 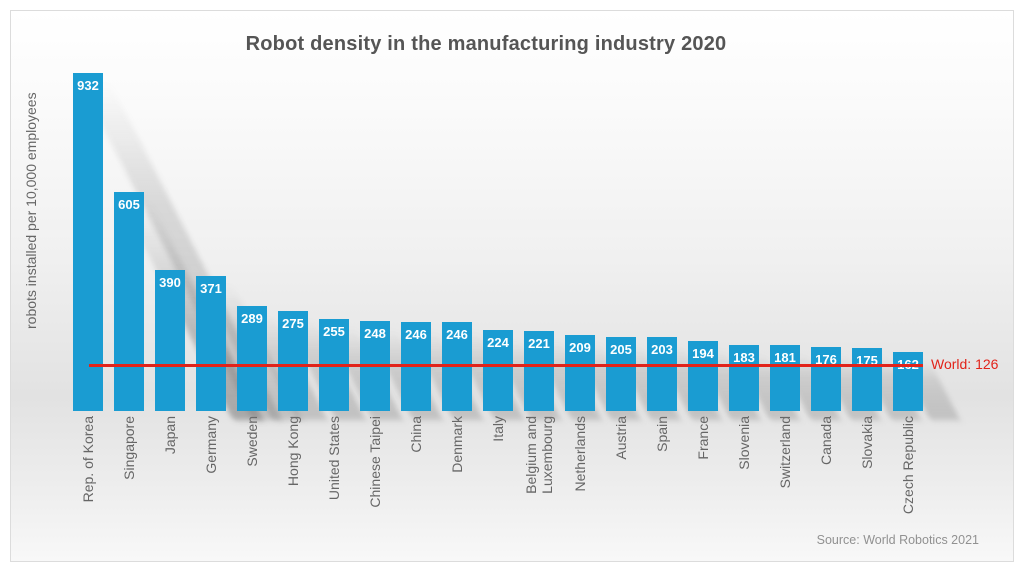 What do you see at coordinates (603, 246) in the screenshot?
I see `bar: 209` at bounding box center [603, 246].